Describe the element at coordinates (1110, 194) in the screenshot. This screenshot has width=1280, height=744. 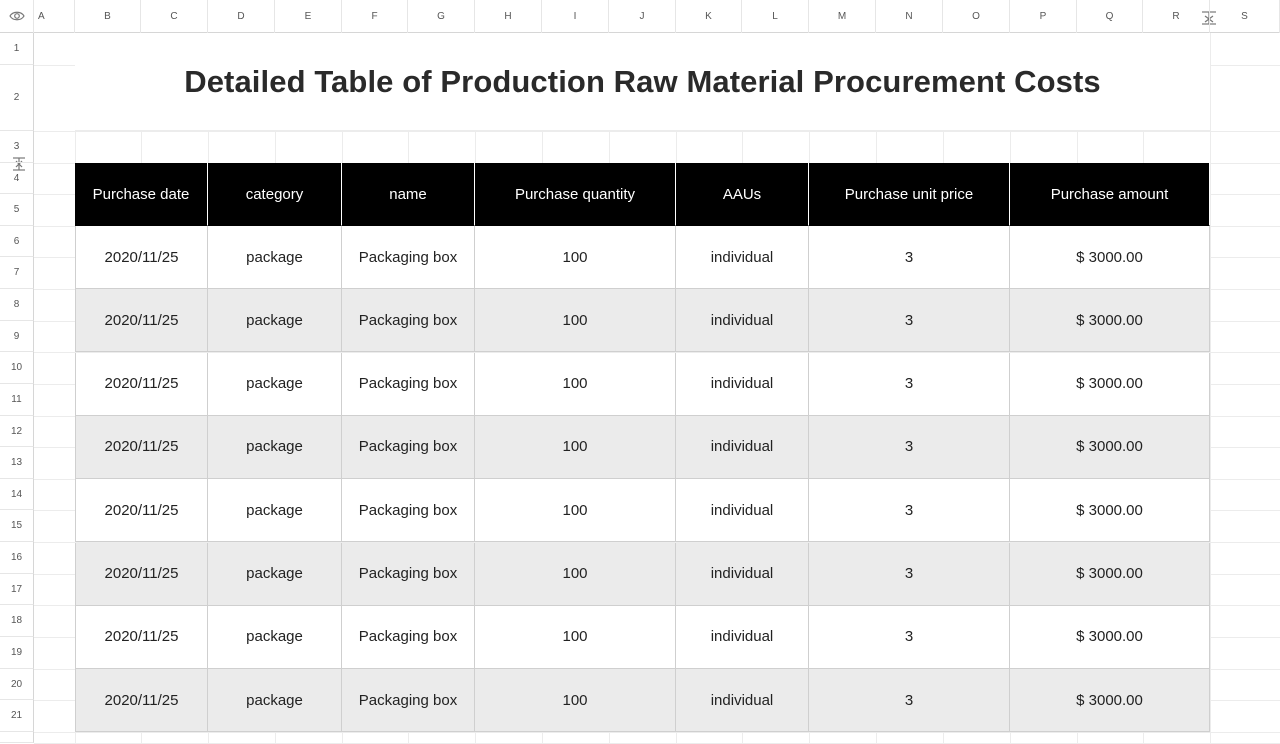
I see `table-header-cell: Purchase amount` at that location.